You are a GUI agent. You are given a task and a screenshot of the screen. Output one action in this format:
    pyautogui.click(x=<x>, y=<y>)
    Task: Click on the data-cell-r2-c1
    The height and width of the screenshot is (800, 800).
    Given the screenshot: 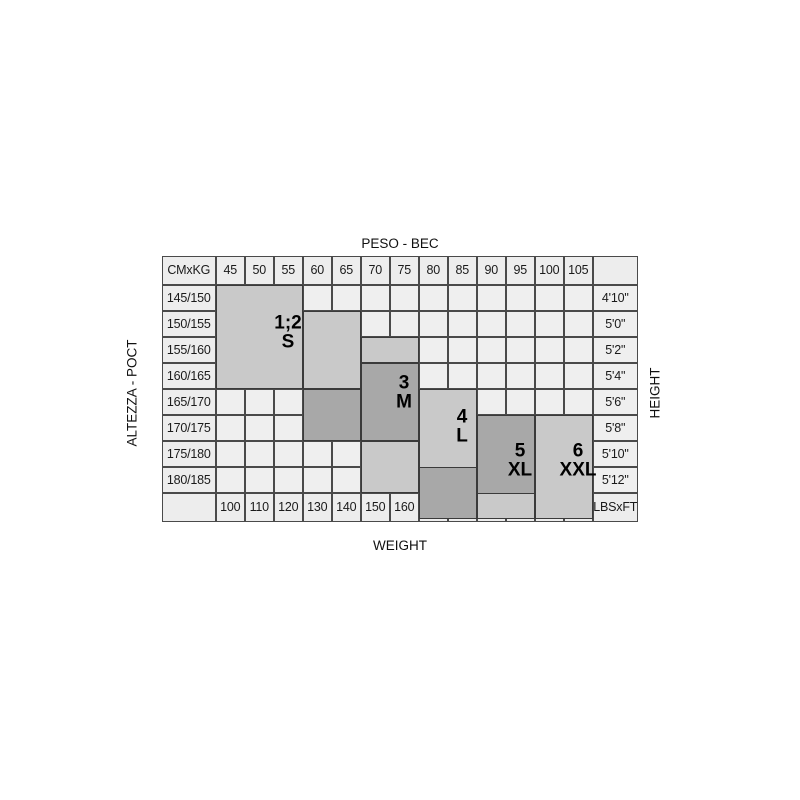 What is the action you would take?
    pyautogui.click(x=259, y=349)
    